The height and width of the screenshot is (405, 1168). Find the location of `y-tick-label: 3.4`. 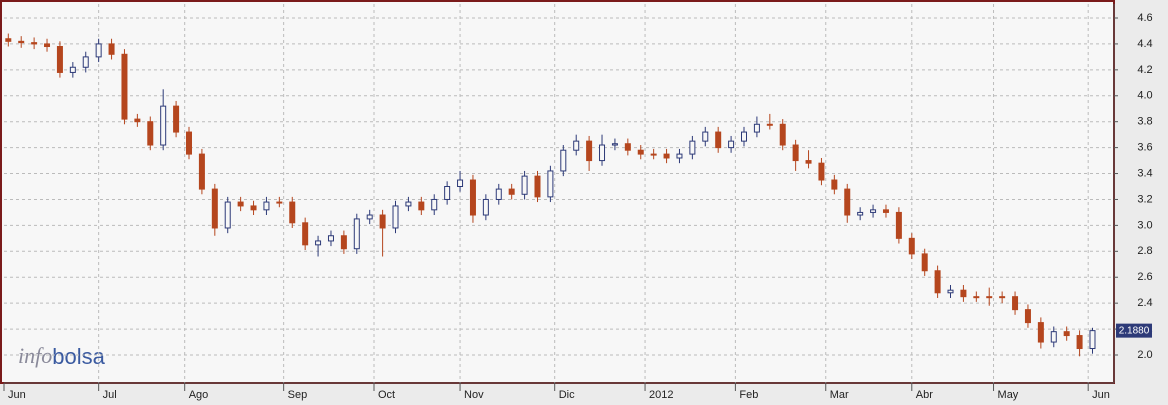

y-tick-label: 3.4 is located at coordinates (1144, 173).